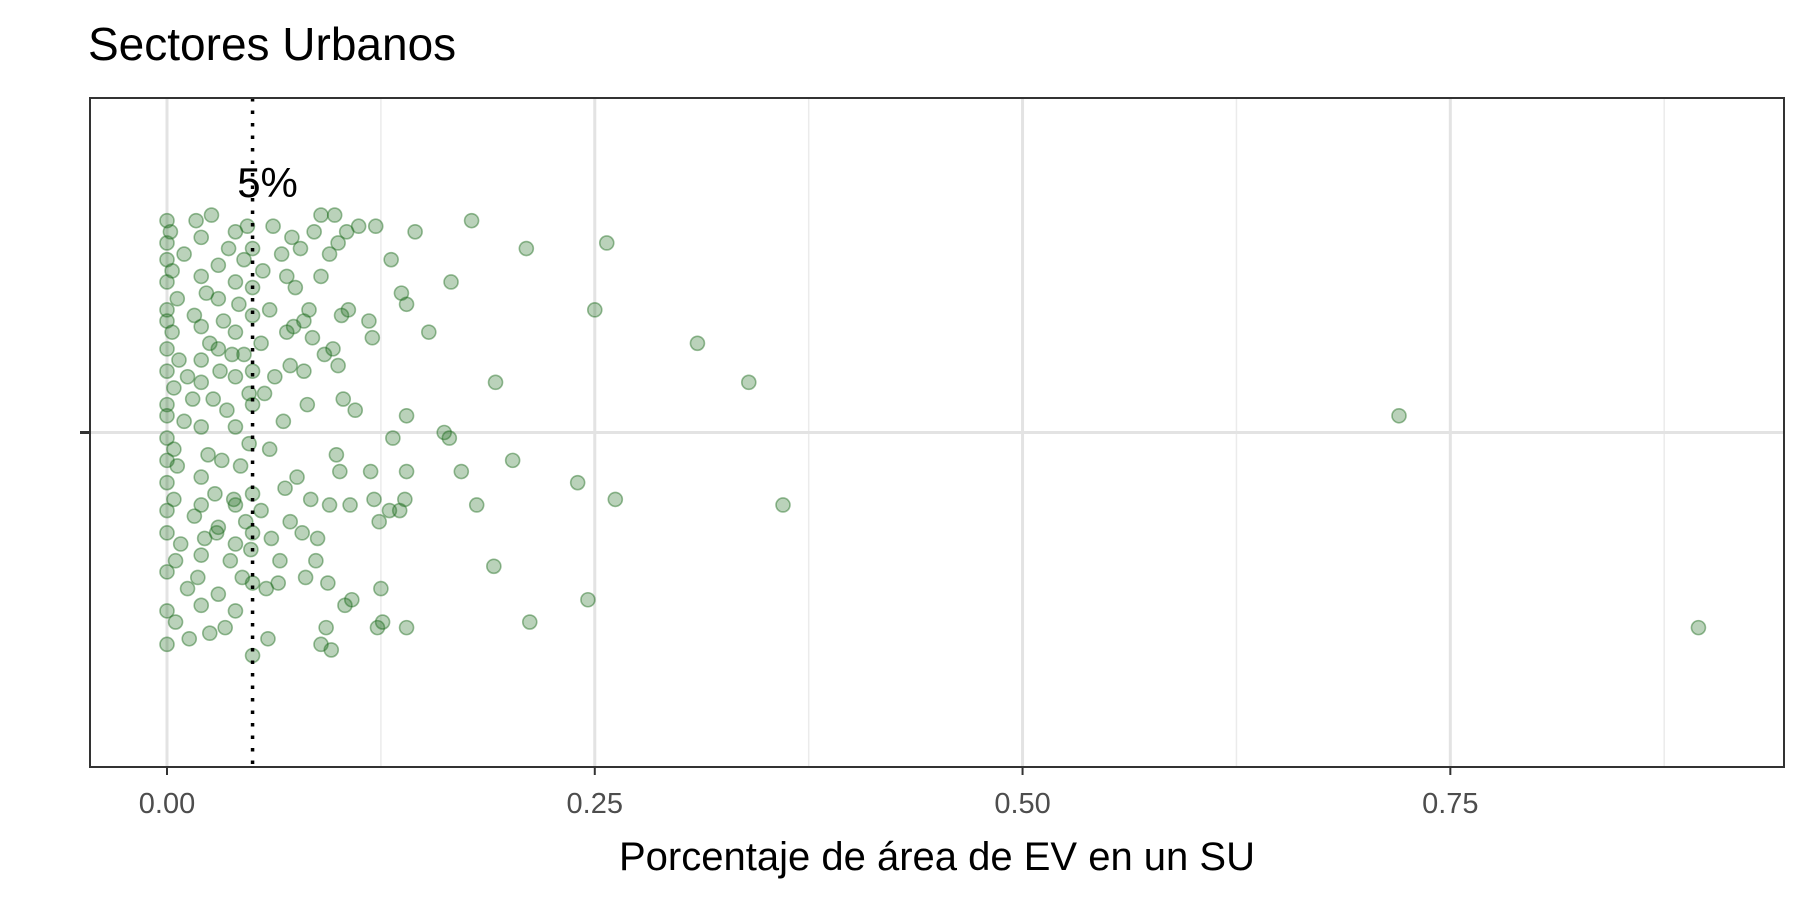 The height and width of the screenshot is (900, 1800). I want to click on reference-line-label: 5%, so click(267, 182).